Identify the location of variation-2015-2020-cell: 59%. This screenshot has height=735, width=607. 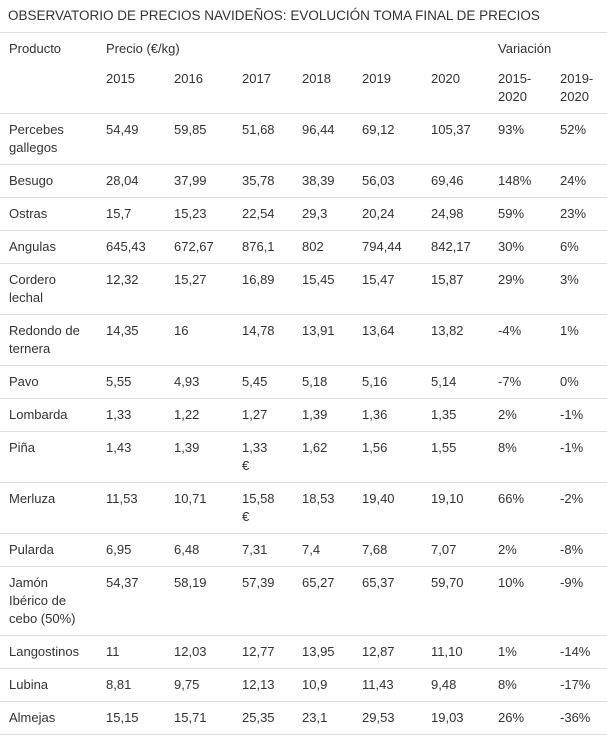
(529, 214).